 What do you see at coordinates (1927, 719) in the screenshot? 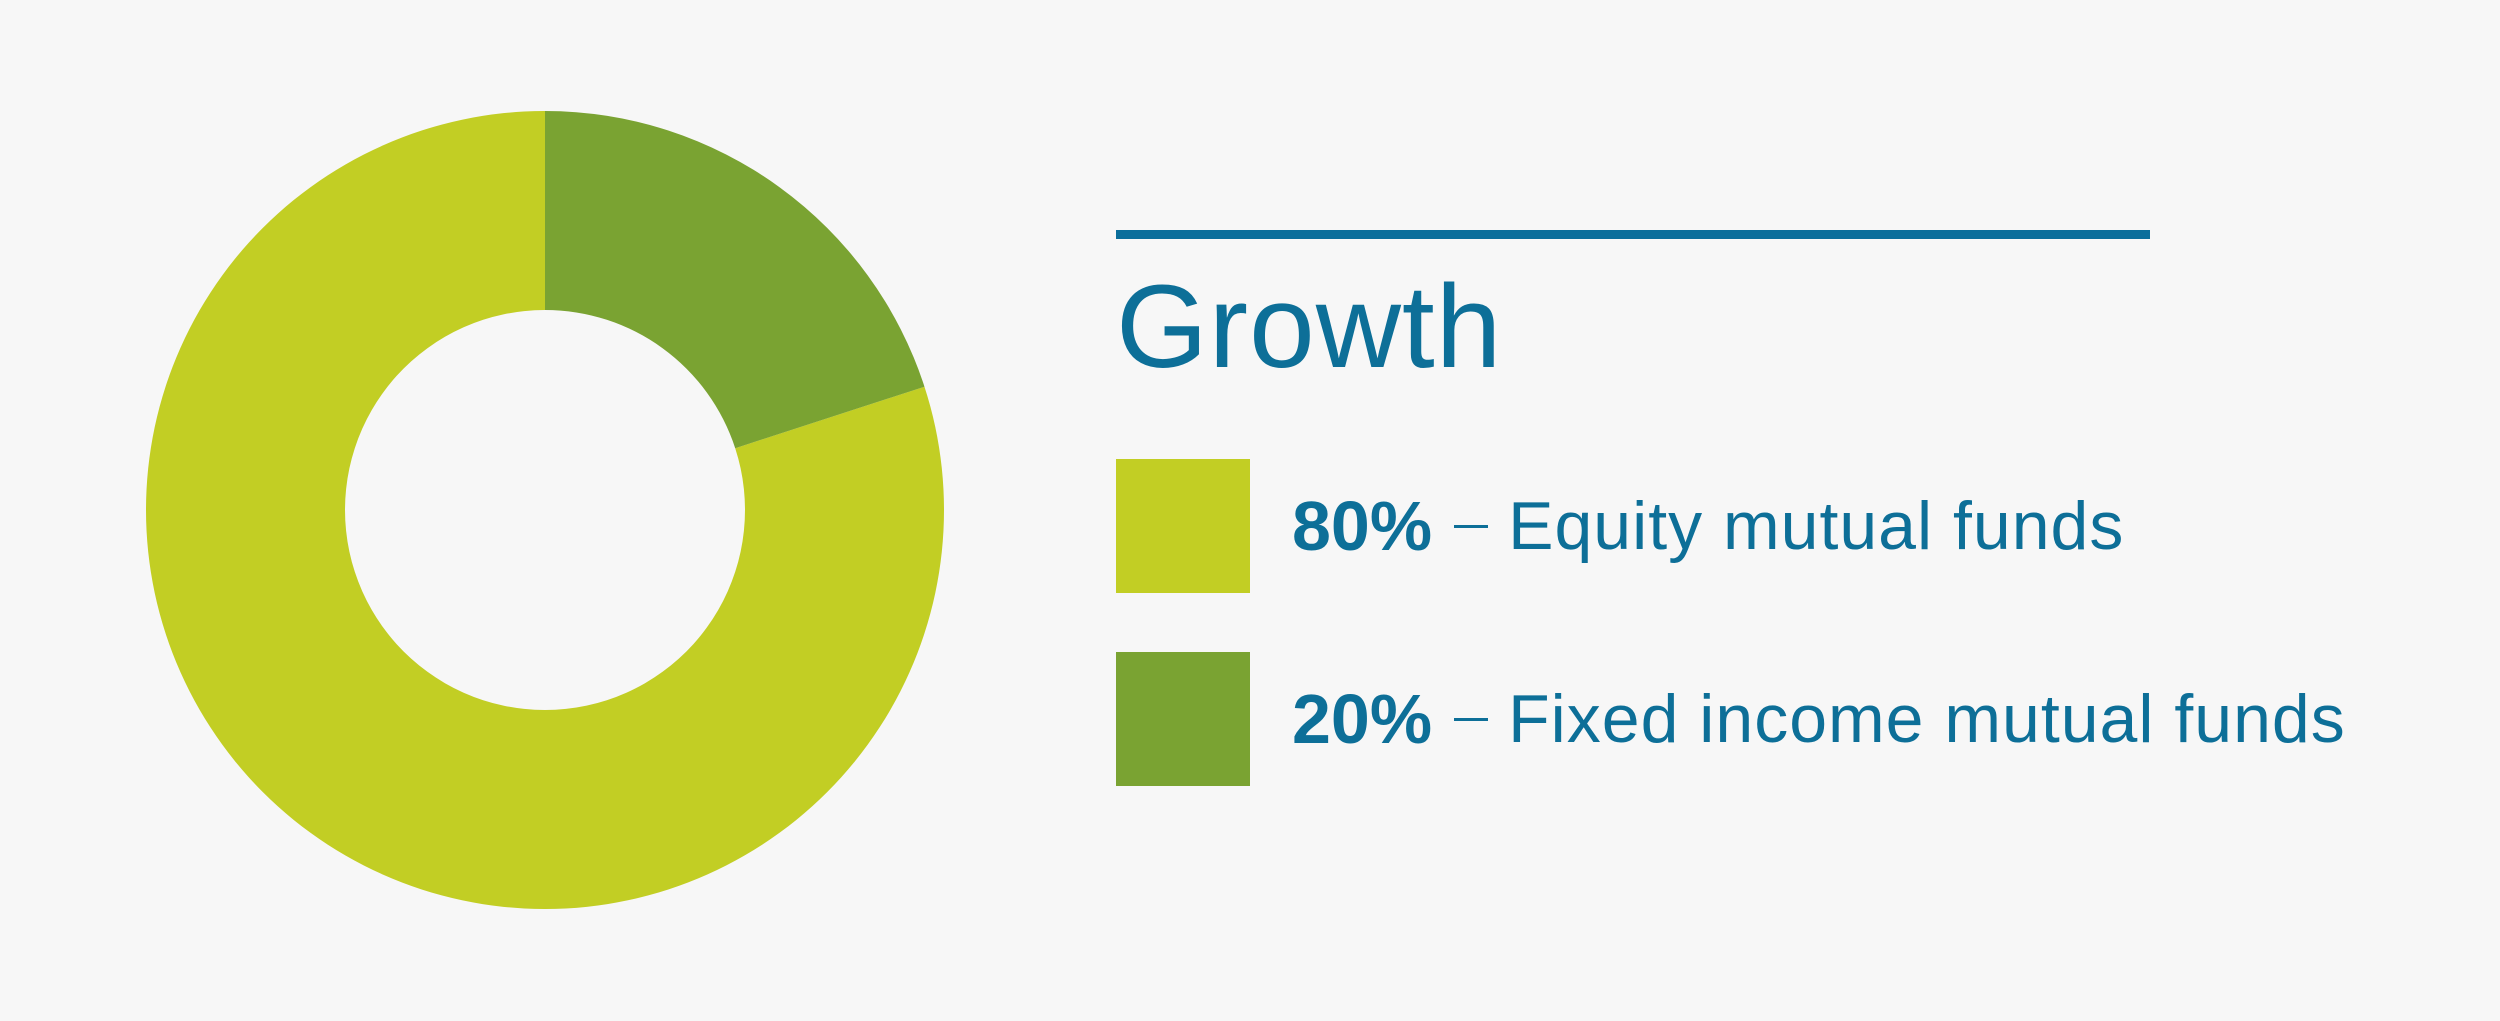
I see `legend-label: Fixed income mutual funds` at bounding box center [1927, 719].